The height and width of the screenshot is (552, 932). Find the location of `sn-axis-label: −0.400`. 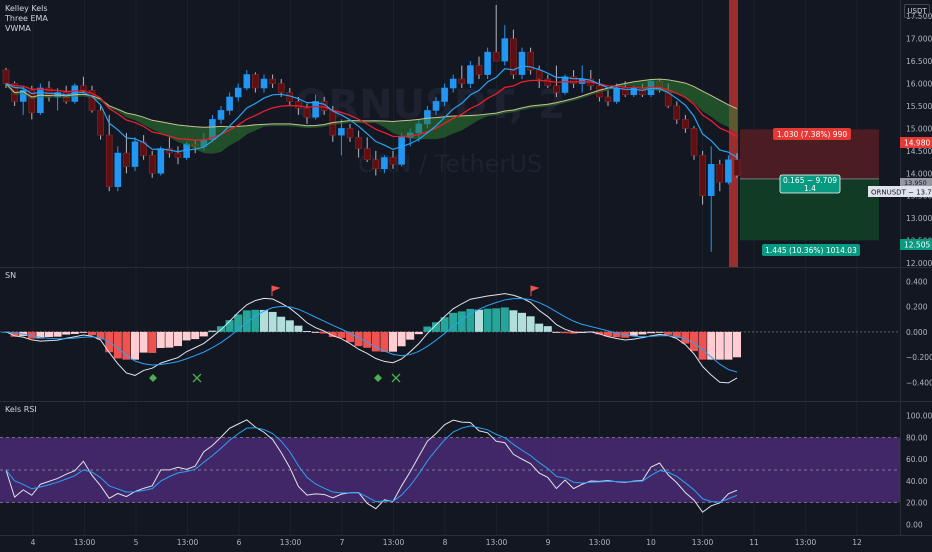

sn-axis-label: −0.400 is located at coordinates (919, 382).